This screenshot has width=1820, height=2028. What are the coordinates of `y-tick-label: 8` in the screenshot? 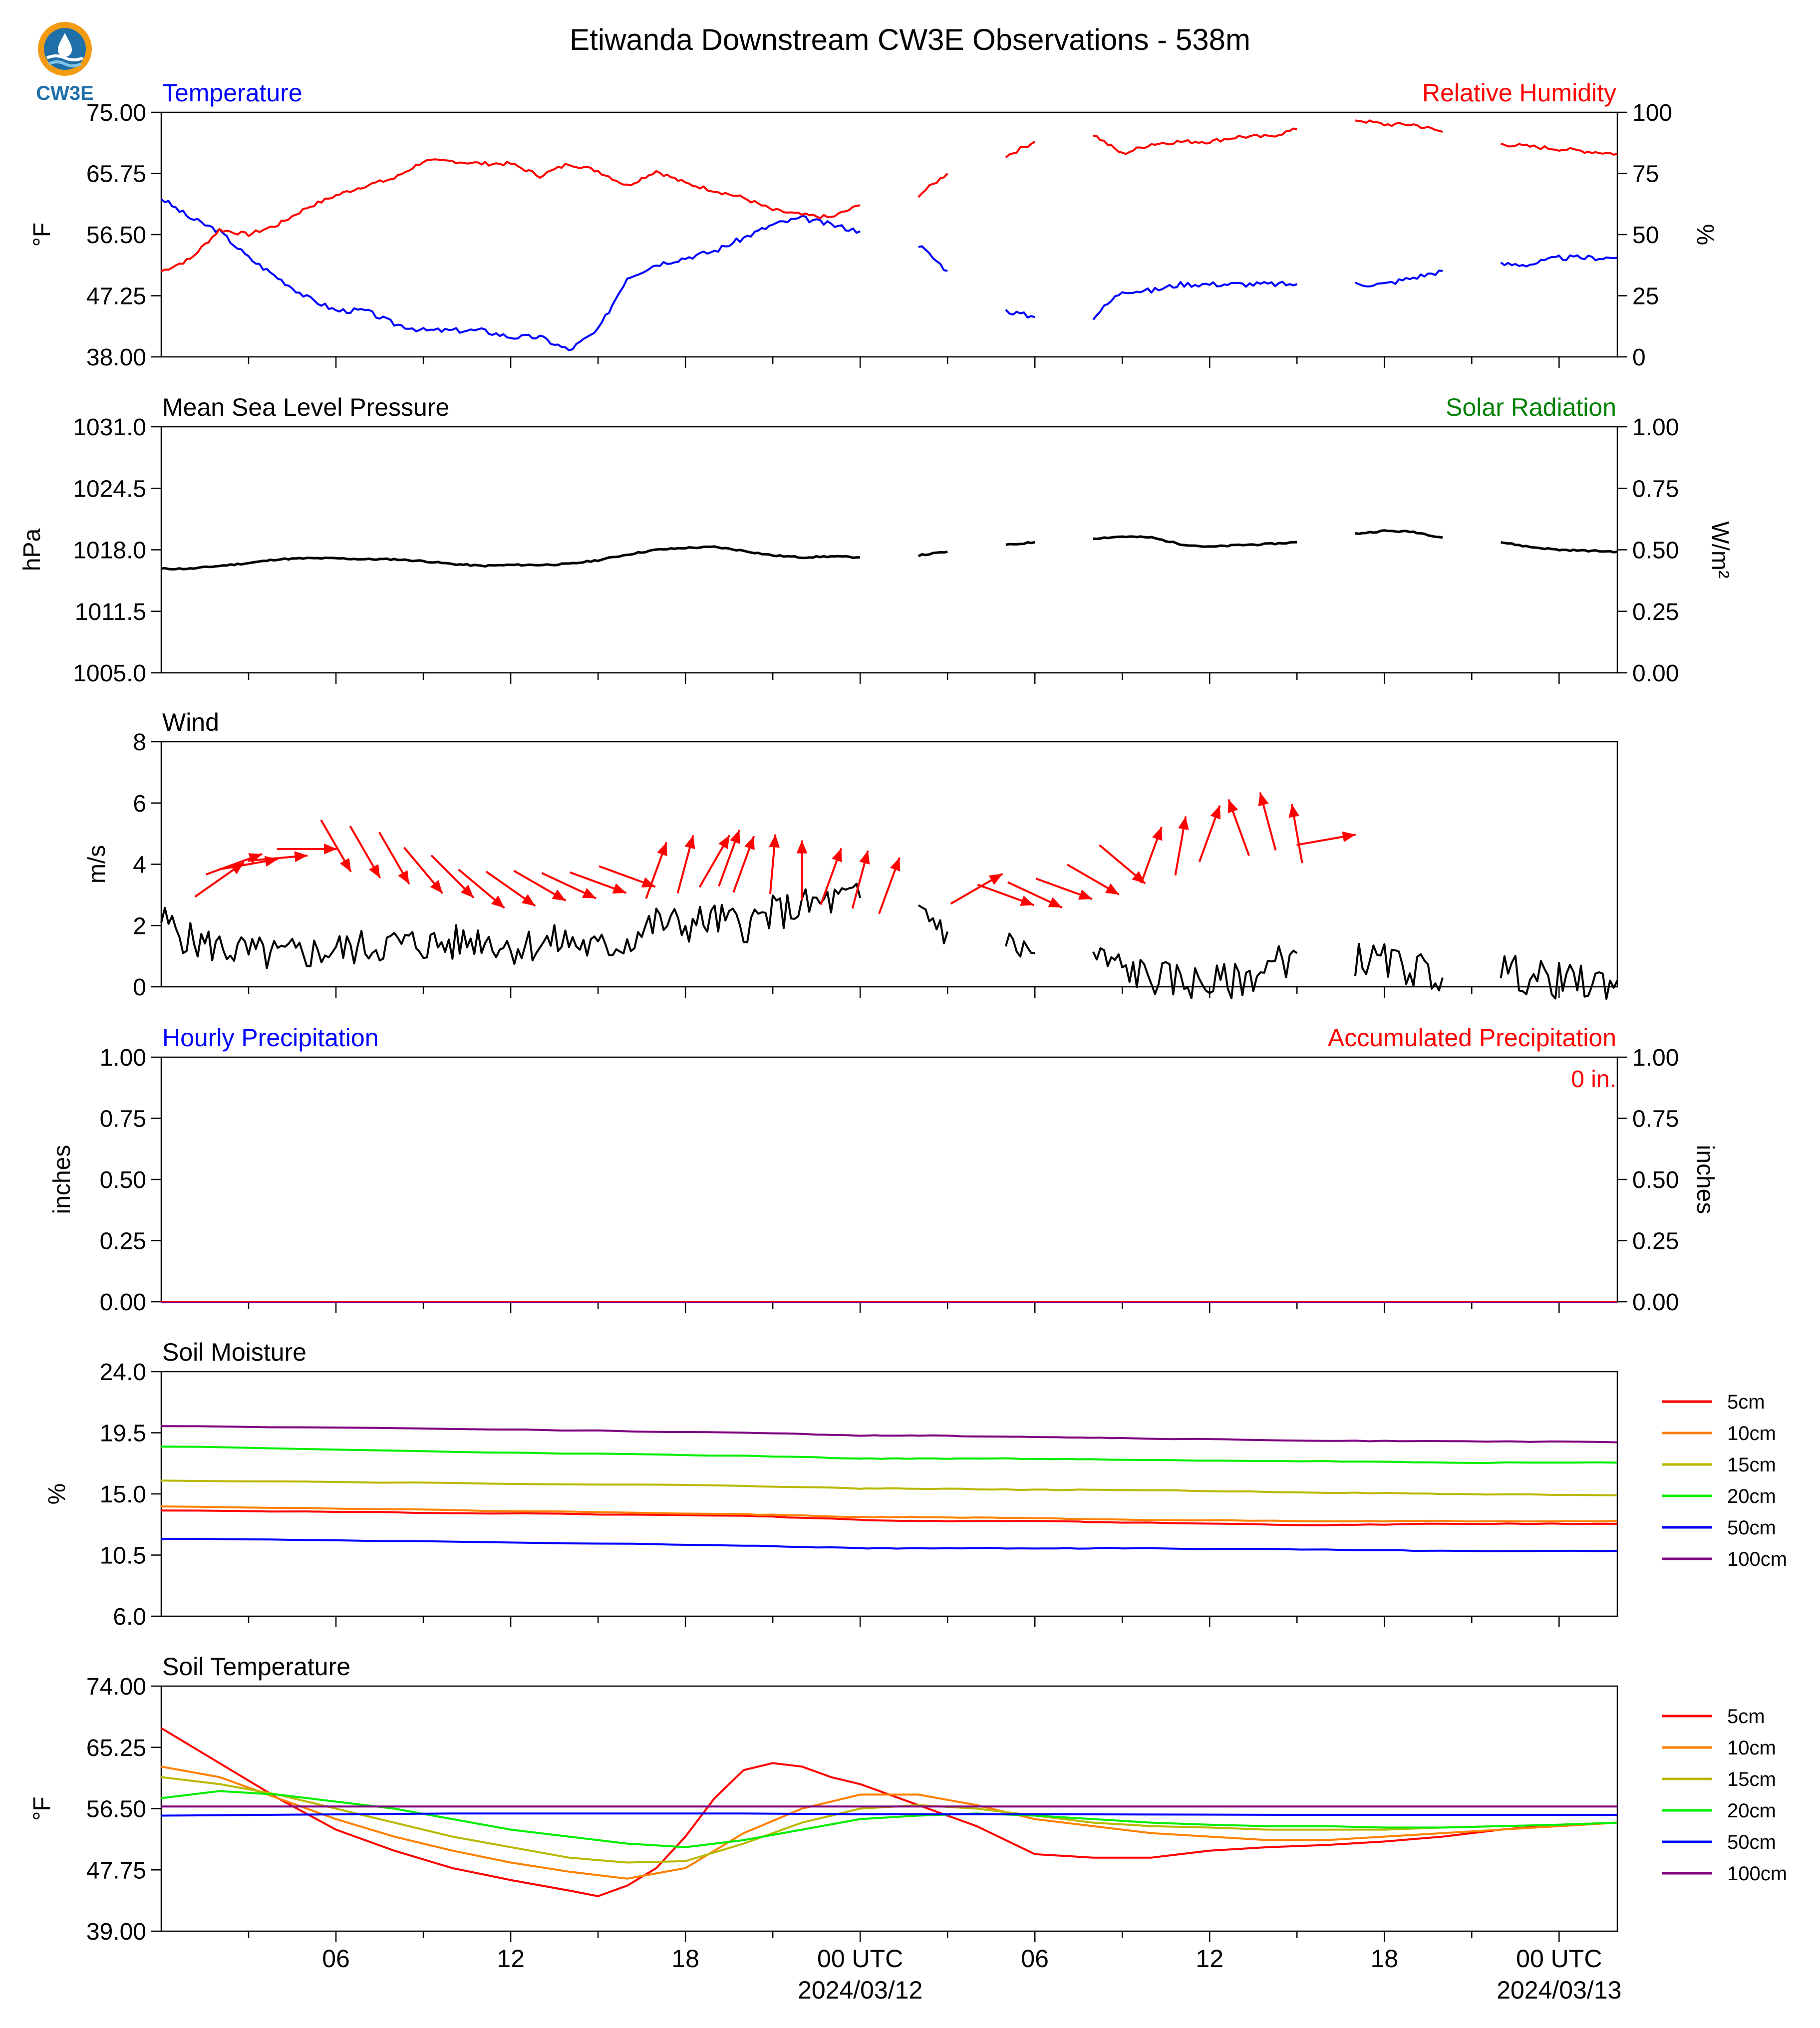 It's located at (139, 742).